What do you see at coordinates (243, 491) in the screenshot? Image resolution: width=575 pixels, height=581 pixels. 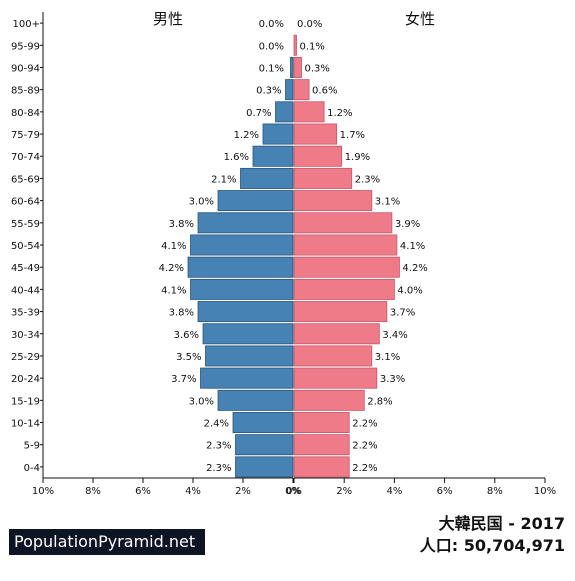 I see `x-tick-label-left: 2%` at bounding box center [243, 491].